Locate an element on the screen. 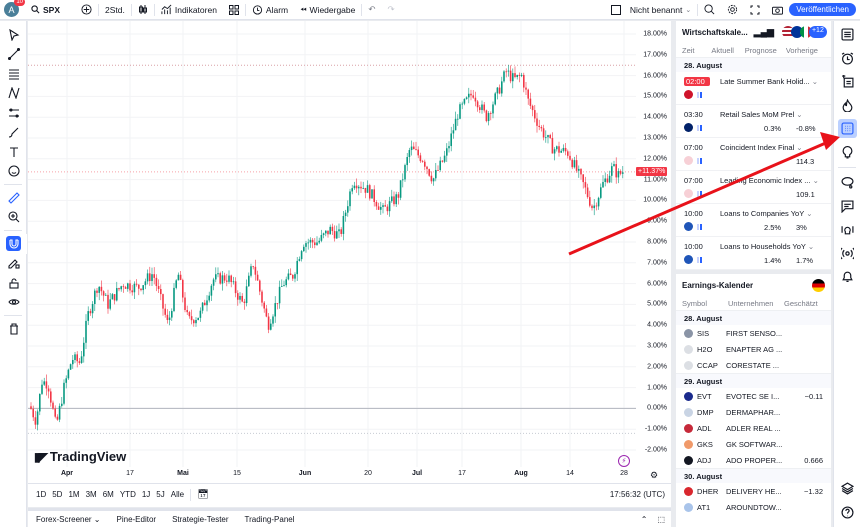  brush-tool is located at coordinates (13, 133).